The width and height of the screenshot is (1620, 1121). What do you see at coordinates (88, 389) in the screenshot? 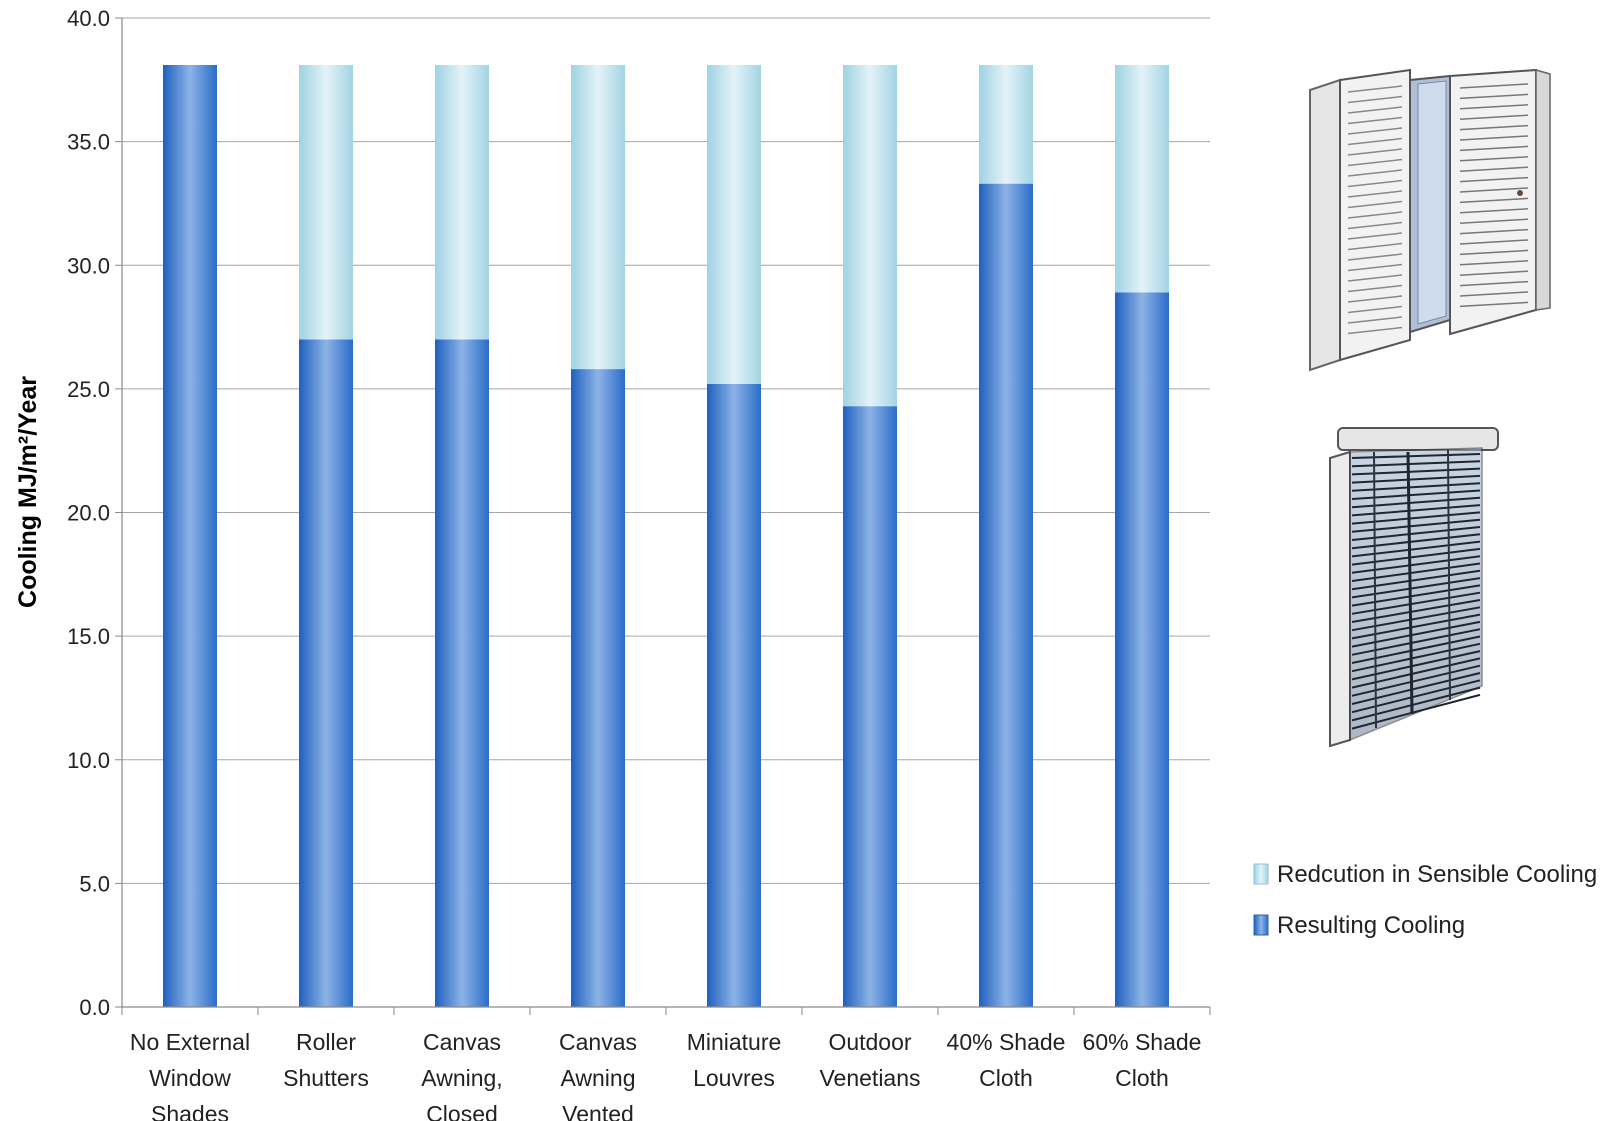
I see `y-tick-label: 25.0` at bounding box center [88, 389].